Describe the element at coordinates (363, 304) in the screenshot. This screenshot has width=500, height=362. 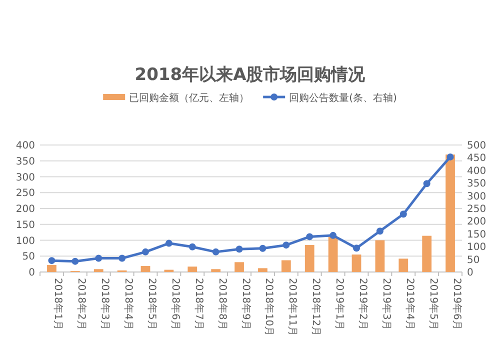
I see `x-tick-label: 2019年2月` at that location.